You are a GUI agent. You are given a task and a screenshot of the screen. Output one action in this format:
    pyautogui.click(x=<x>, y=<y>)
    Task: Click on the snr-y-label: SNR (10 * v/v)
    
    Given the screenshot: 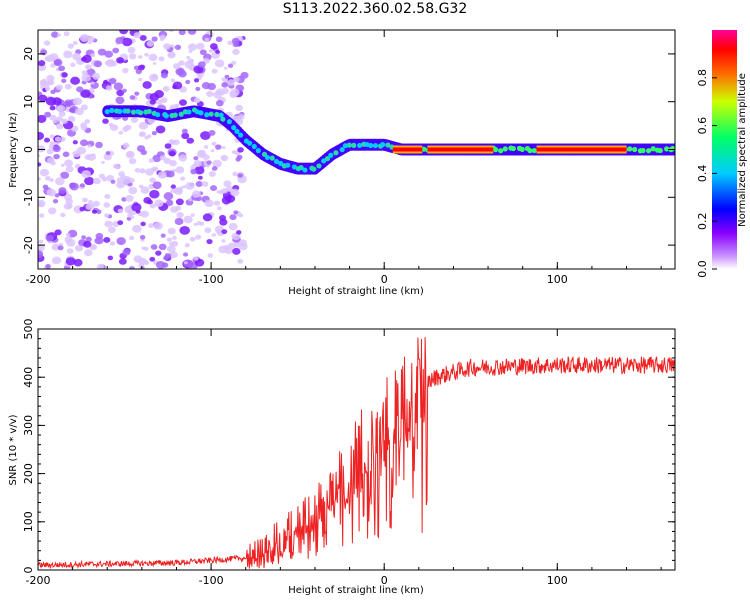 What is the action you would take?
    pyautogui.click(x=13, y=449)
    